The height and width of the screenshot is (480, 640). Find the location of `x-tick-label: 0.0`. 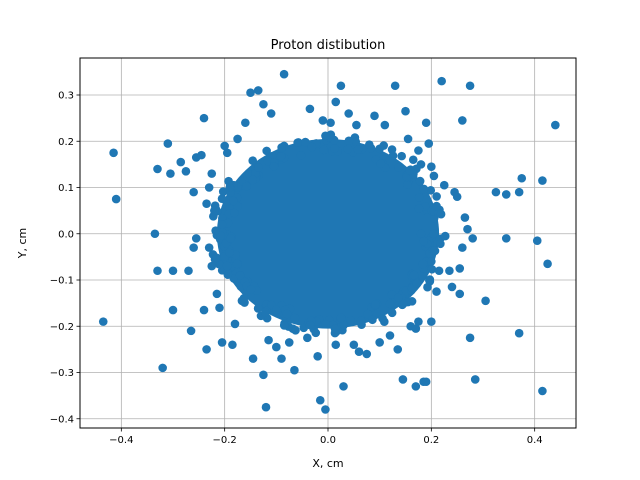

x-tick-label: 0.0 is located at coordinates (328, 440).